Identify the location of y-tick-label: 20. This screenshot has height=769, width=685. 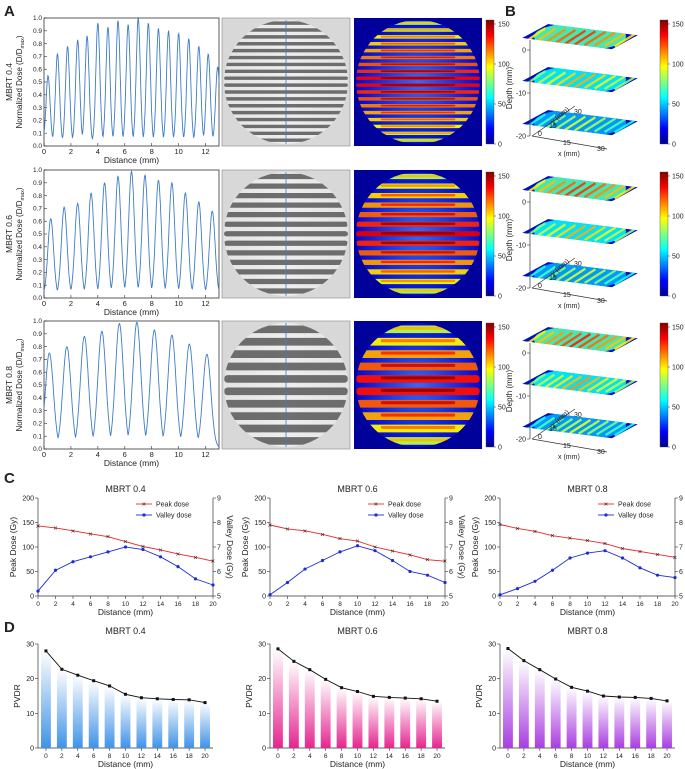
(262, 679).